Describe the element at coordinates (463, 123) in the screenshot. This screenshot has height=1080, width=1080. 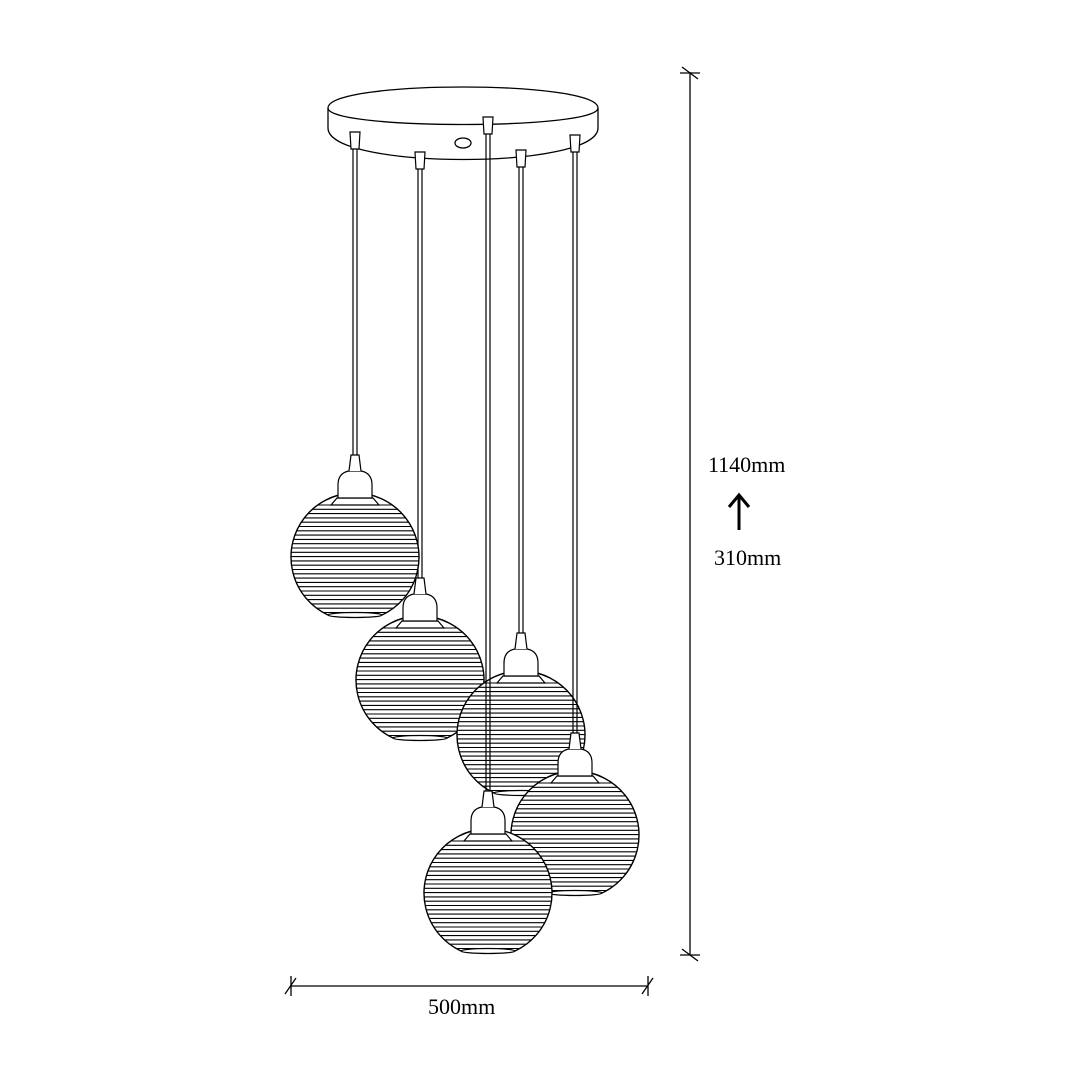
I see `ceiling-canopy` at that location.